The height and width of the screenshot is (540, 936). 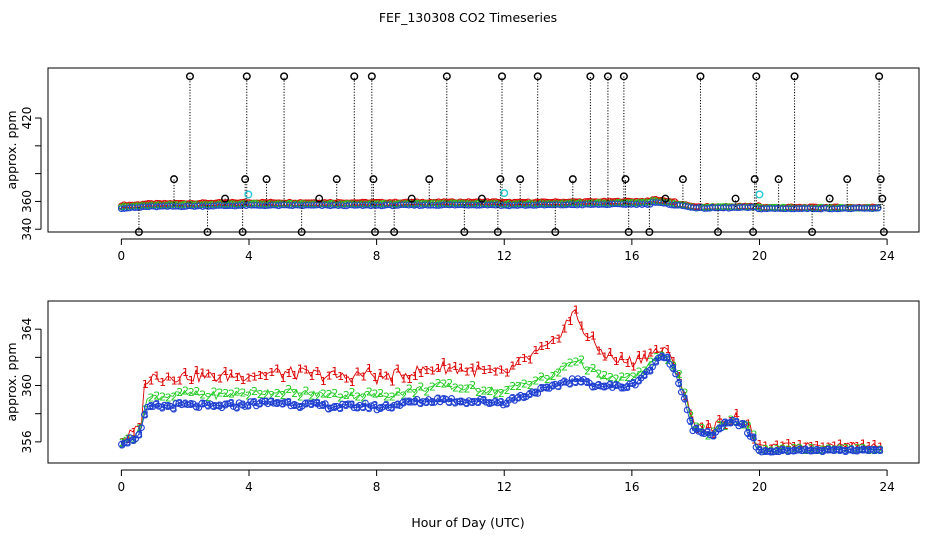 What do you see at coordinates (248, 194) in the screenshot?
I see `top-cyan-marker` at bounding box center [248, 194].